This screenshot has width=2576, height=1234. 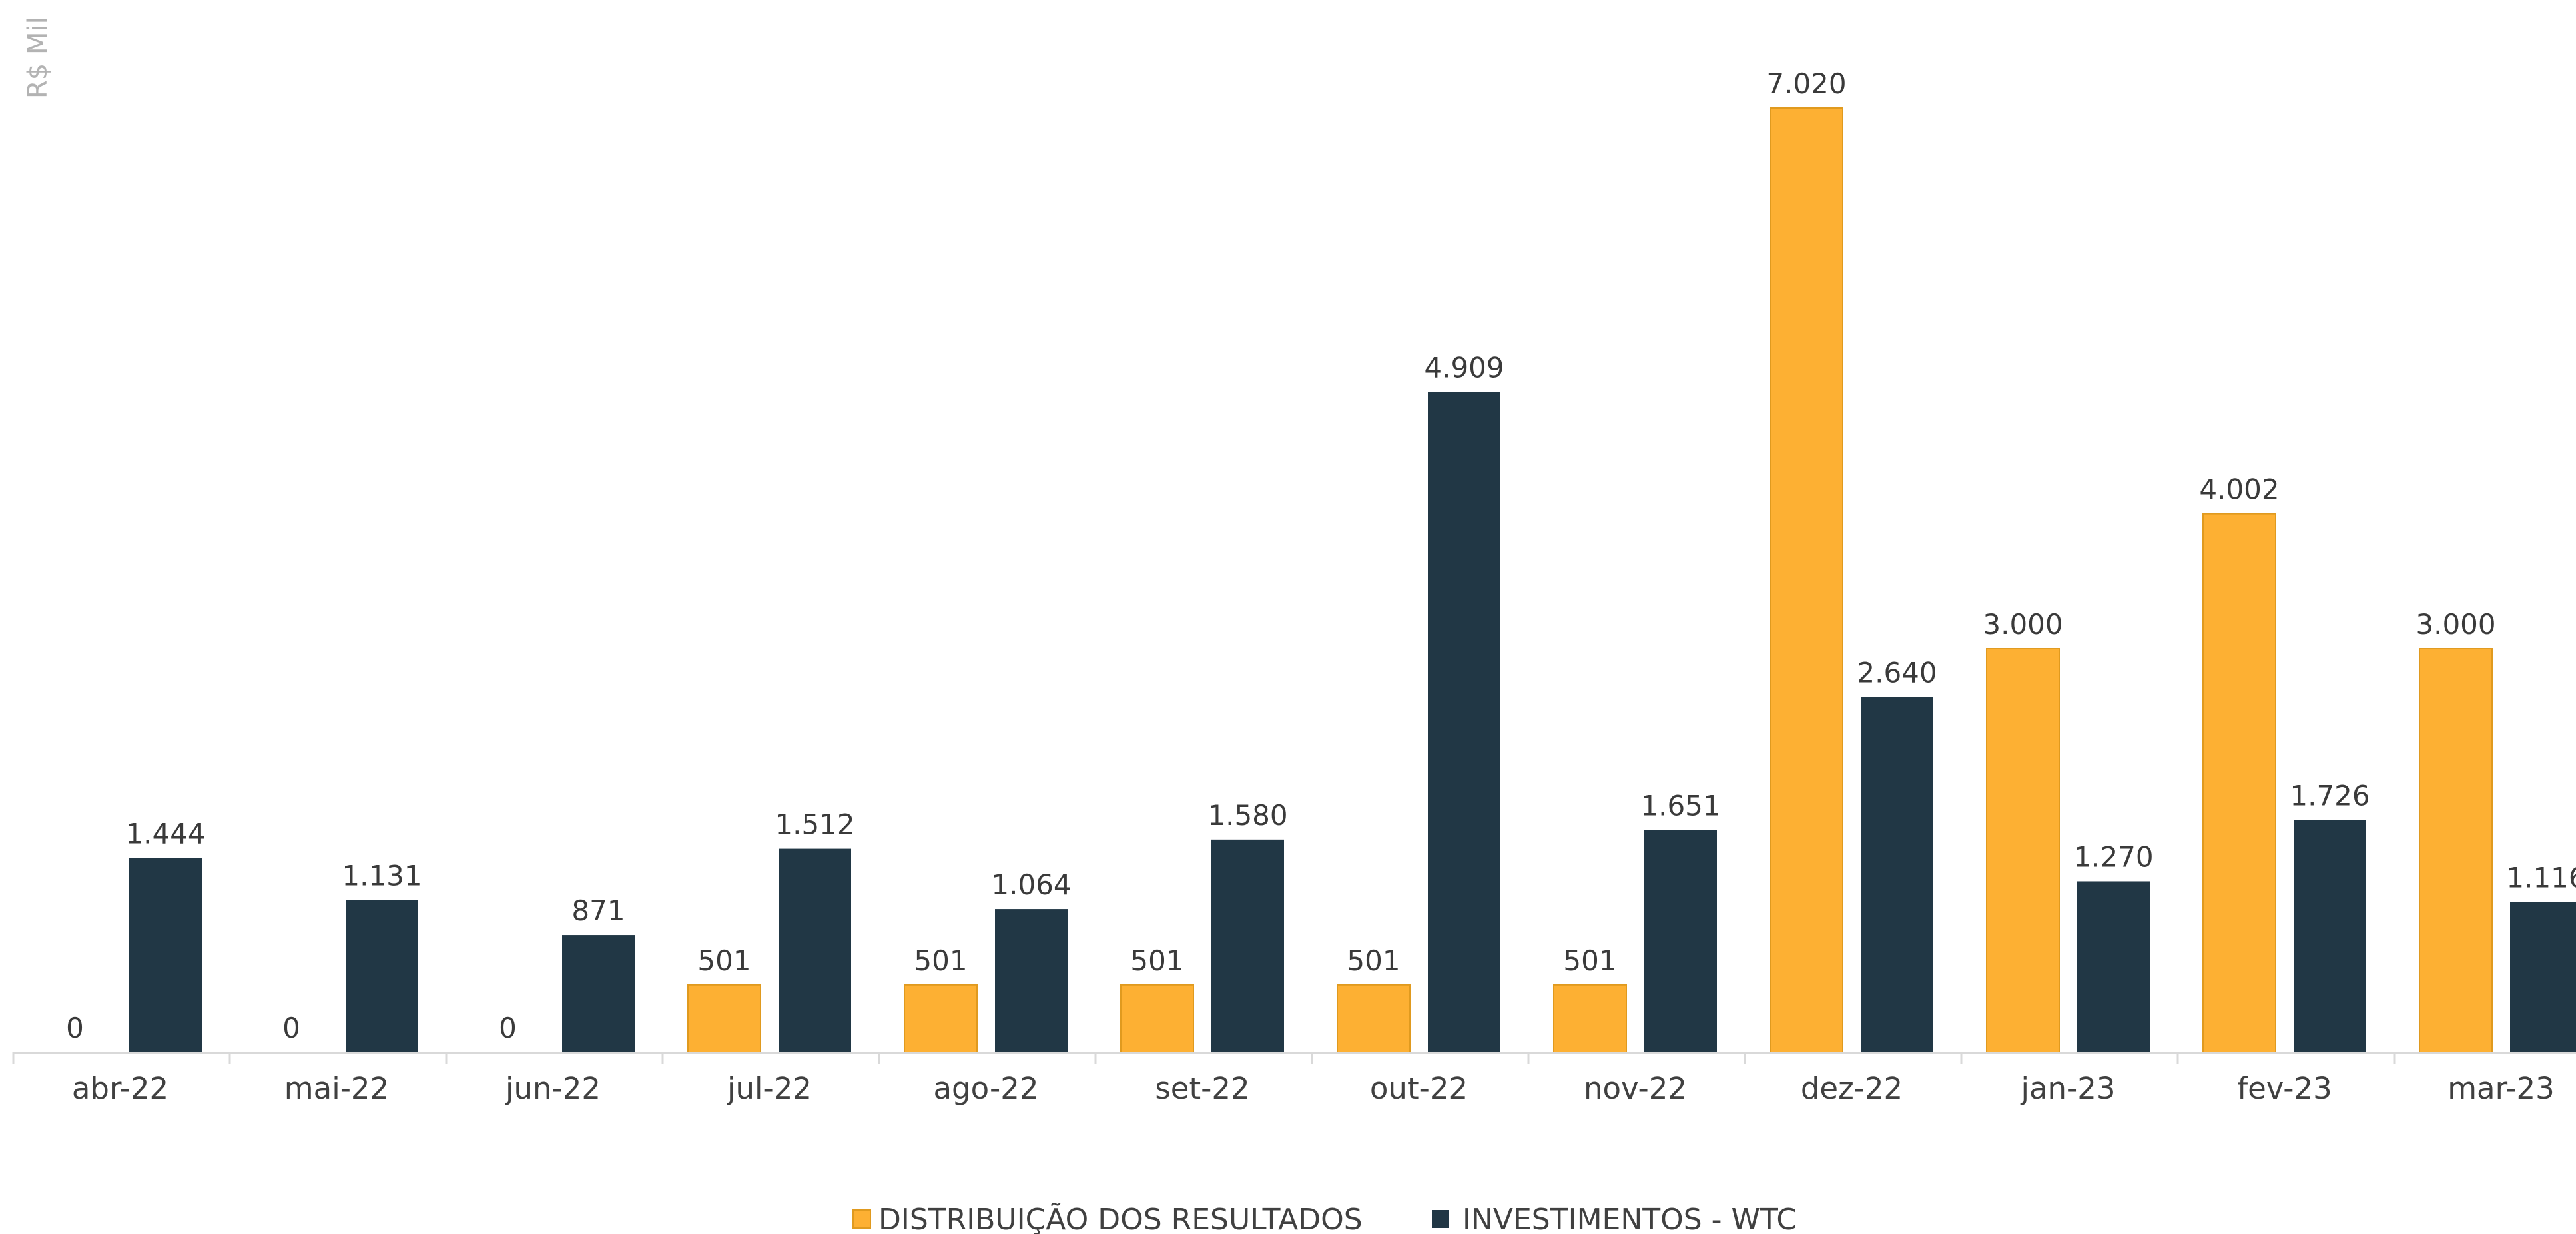 What do you see at coordinates (1897, 673) in the screenshot?
I see `data-label: 2.640` at bounding box center [1897, 673].